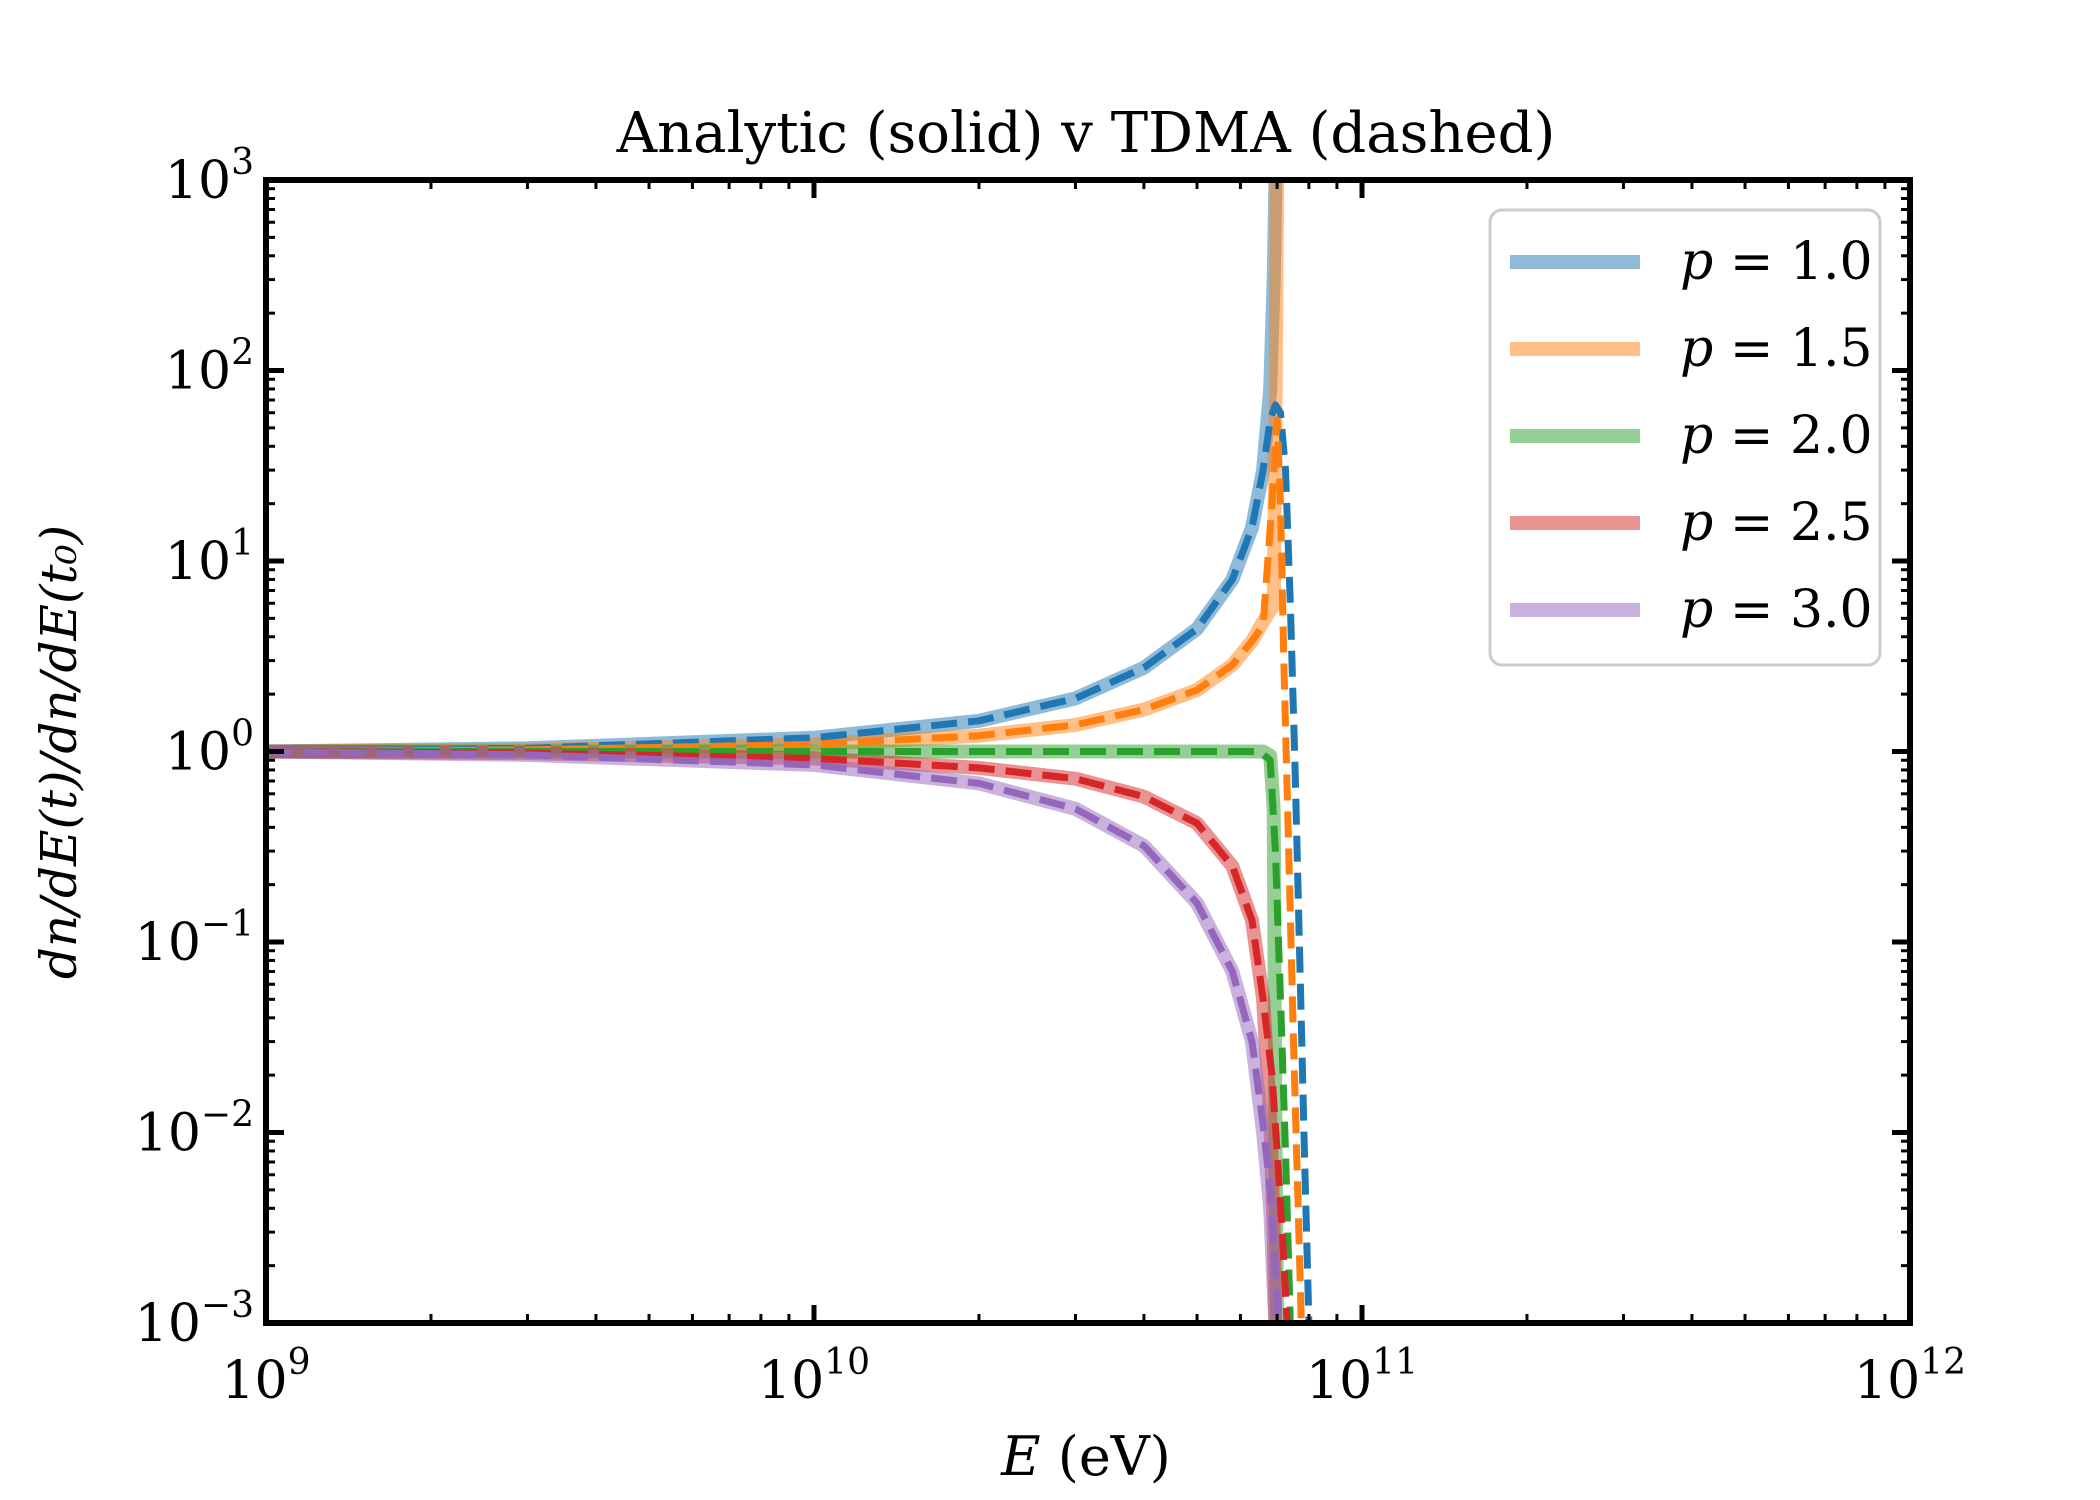 The width and height of the screenshot is (2100, 1500). I want to click on legend-label-value: 1.0, so click(1831, 262).